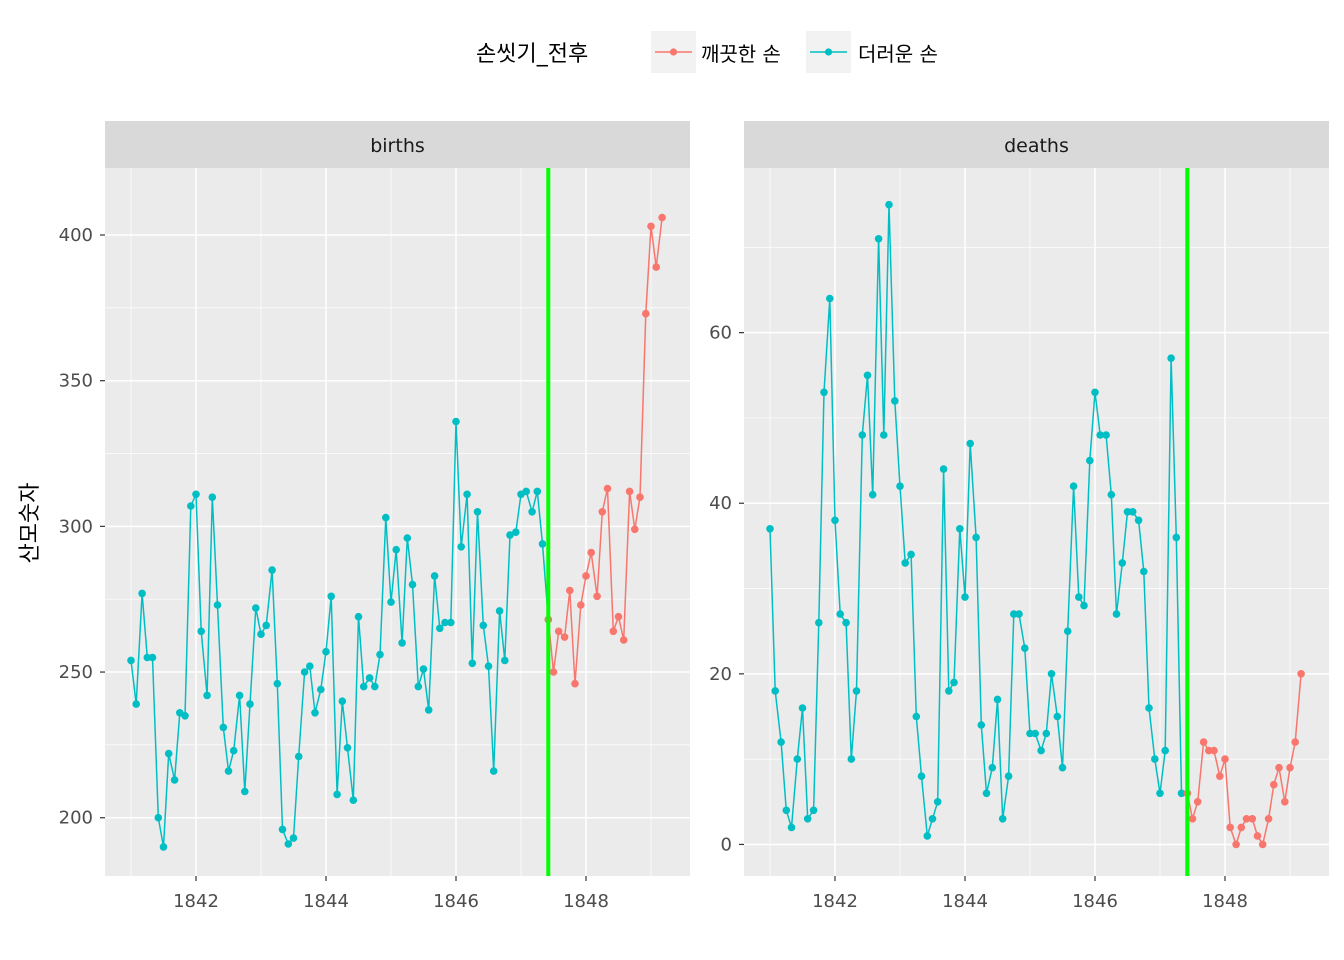 This screenshot has height=960, width=1344. Describe the element at coordinates (898, 54) in the screenshot. I see `legend-label-dirty: 더러운 손` at that location.